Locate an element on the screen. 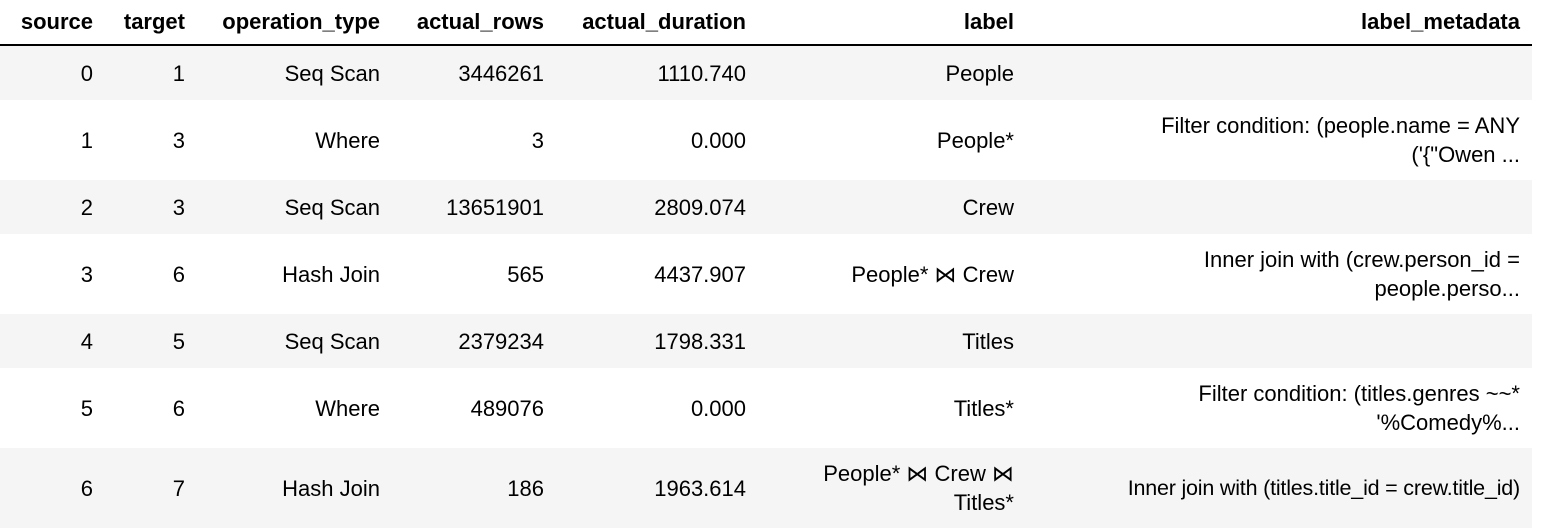 The image size is (1542, 532). cell-source: 4 is located at coordinates (52, 341).